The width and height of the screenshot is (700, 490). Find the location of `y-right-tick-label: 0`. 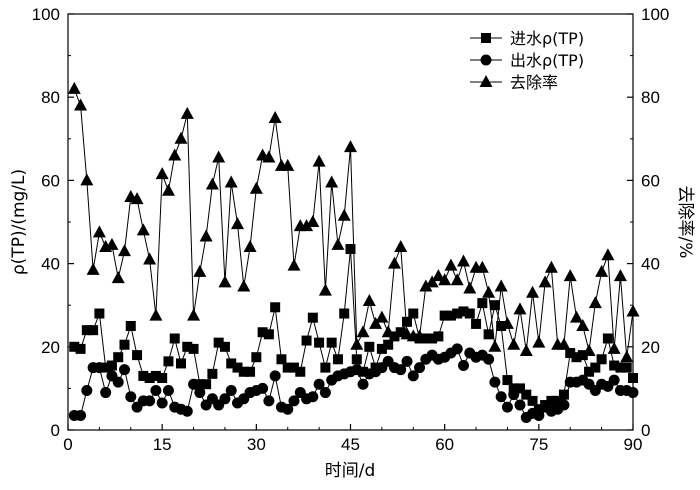

y-right-tick-label: 0 is located at coordinates (645, 430).